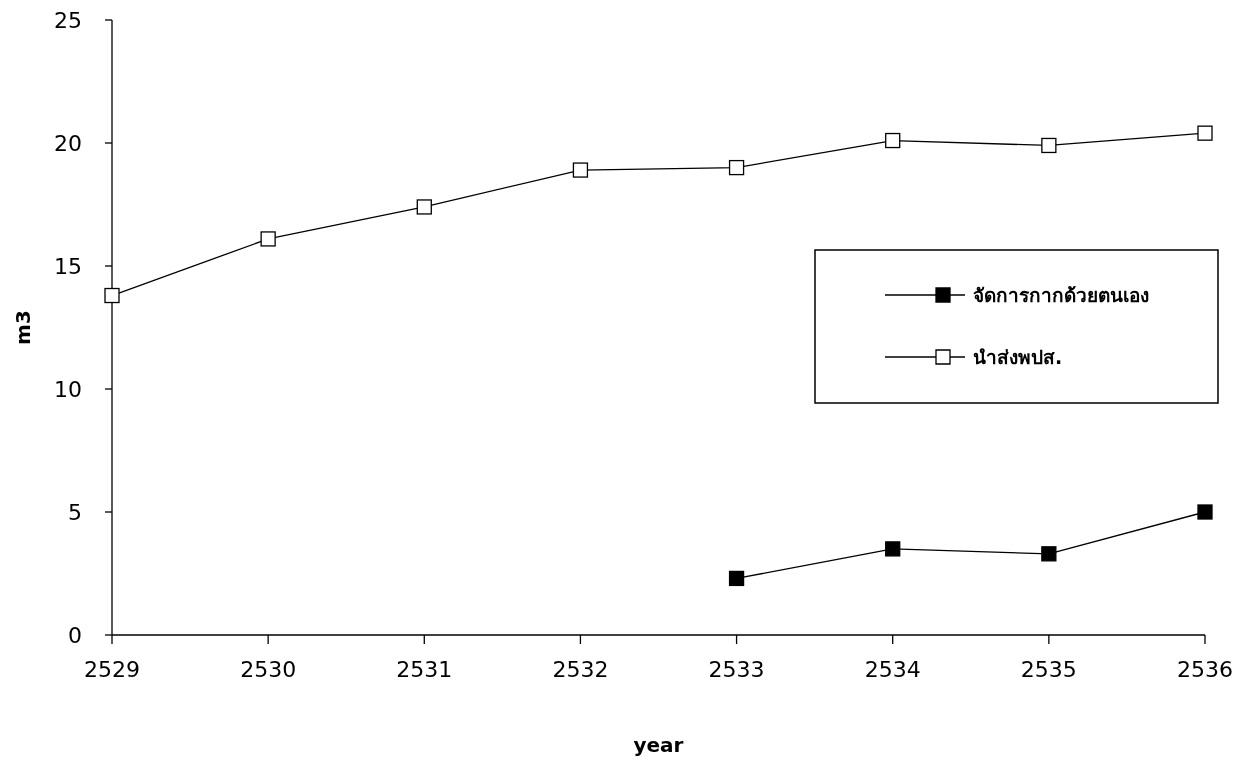  I want to click on x-tick-label: 2531, so click(424, 669).